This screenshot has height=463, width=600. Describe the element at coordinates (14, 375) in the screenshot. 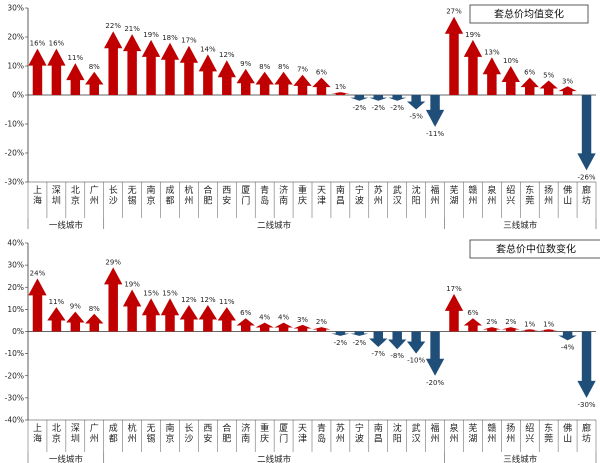

I see `y-tick-label: -20%` at that location.